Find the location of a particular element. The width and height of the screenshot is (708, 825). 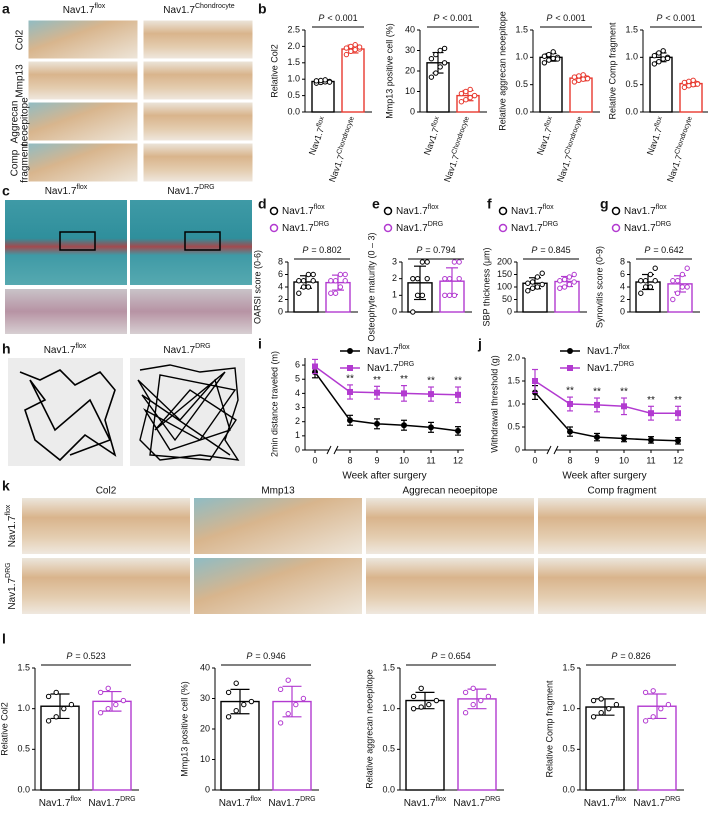

x-tick-label: Nav1.7Chondrocyte is located at coordinates (458, 150).